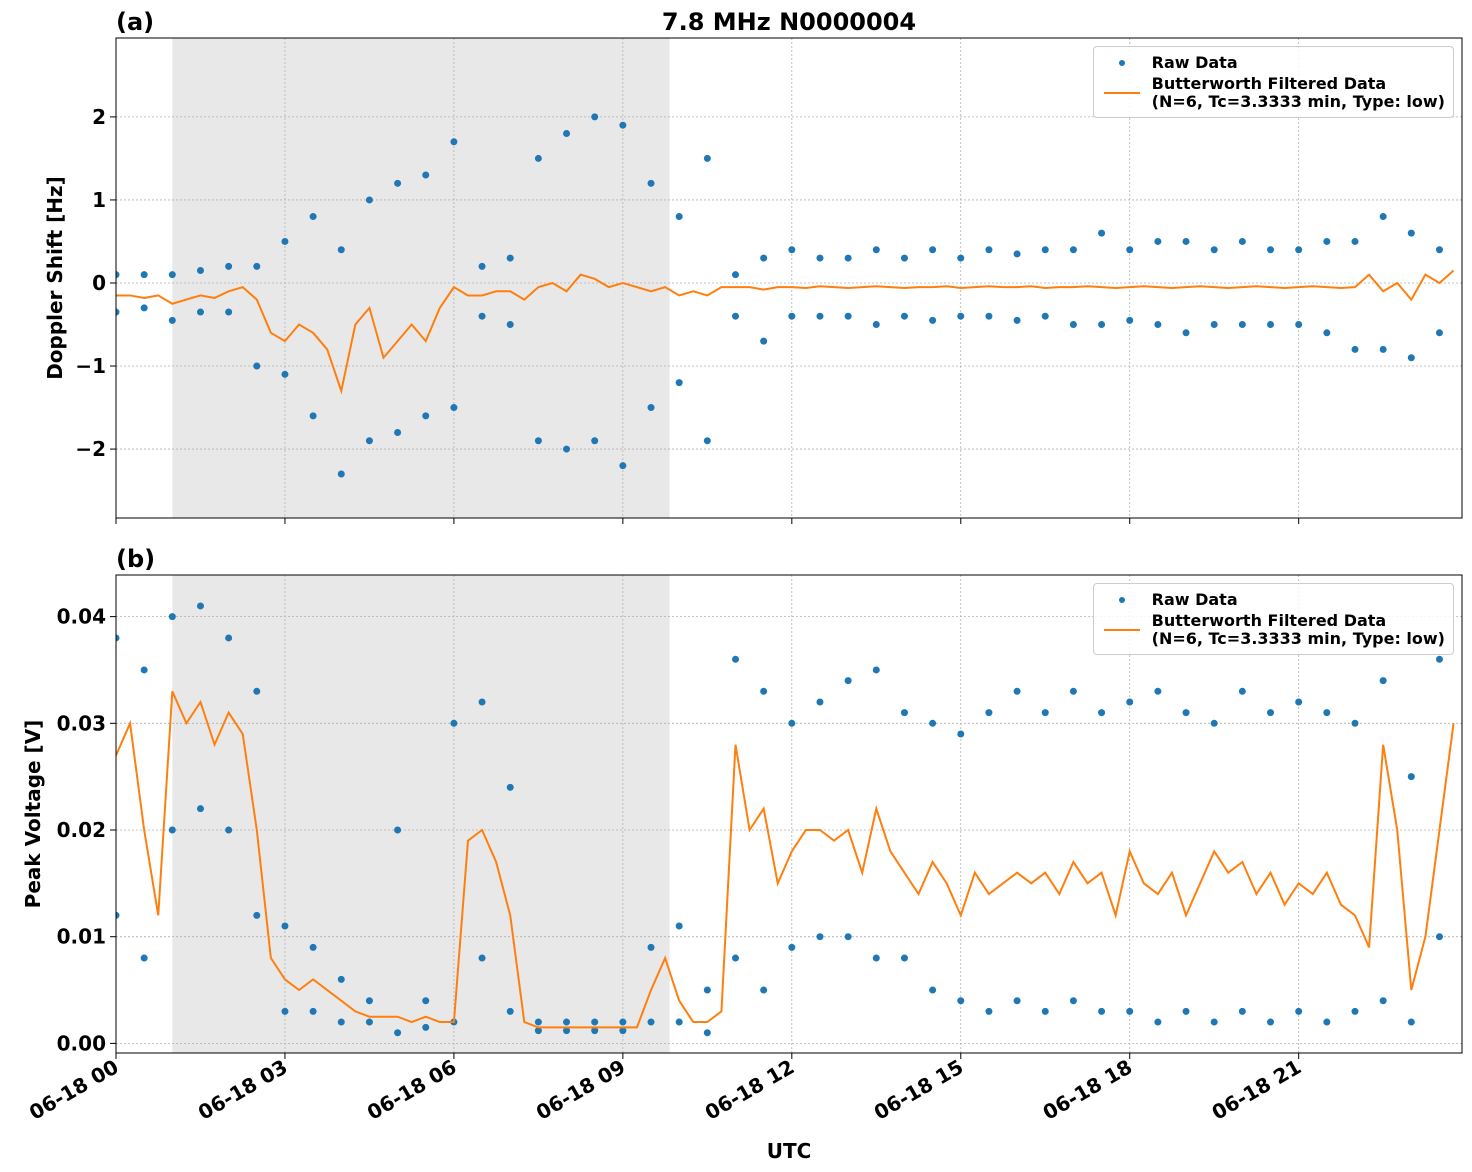  I want to click on y-tick-label: −2, so click(90, 449).